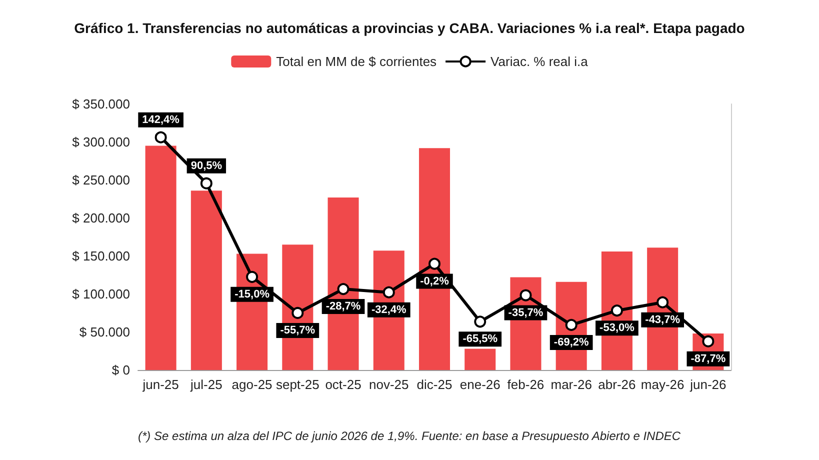  Describe the element at coordinates (252, 384) in the screenshot. I see `x-tick-label: ago-25` at that location.